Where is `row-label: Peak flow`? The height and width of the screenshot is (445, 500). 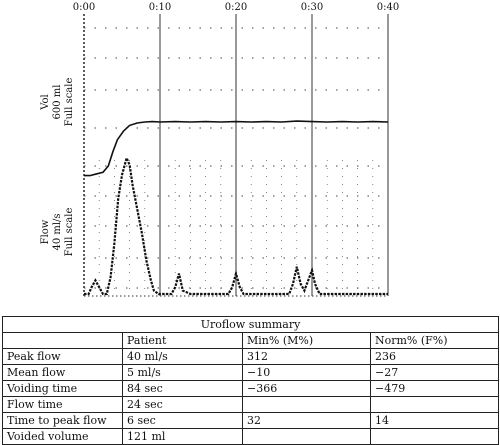 row-label: Peak flow is located at coordinates (62, 356).